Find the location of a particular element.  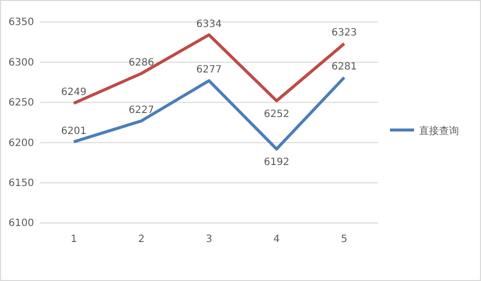

data-label: 6323 is located at coordinates (344, 33).